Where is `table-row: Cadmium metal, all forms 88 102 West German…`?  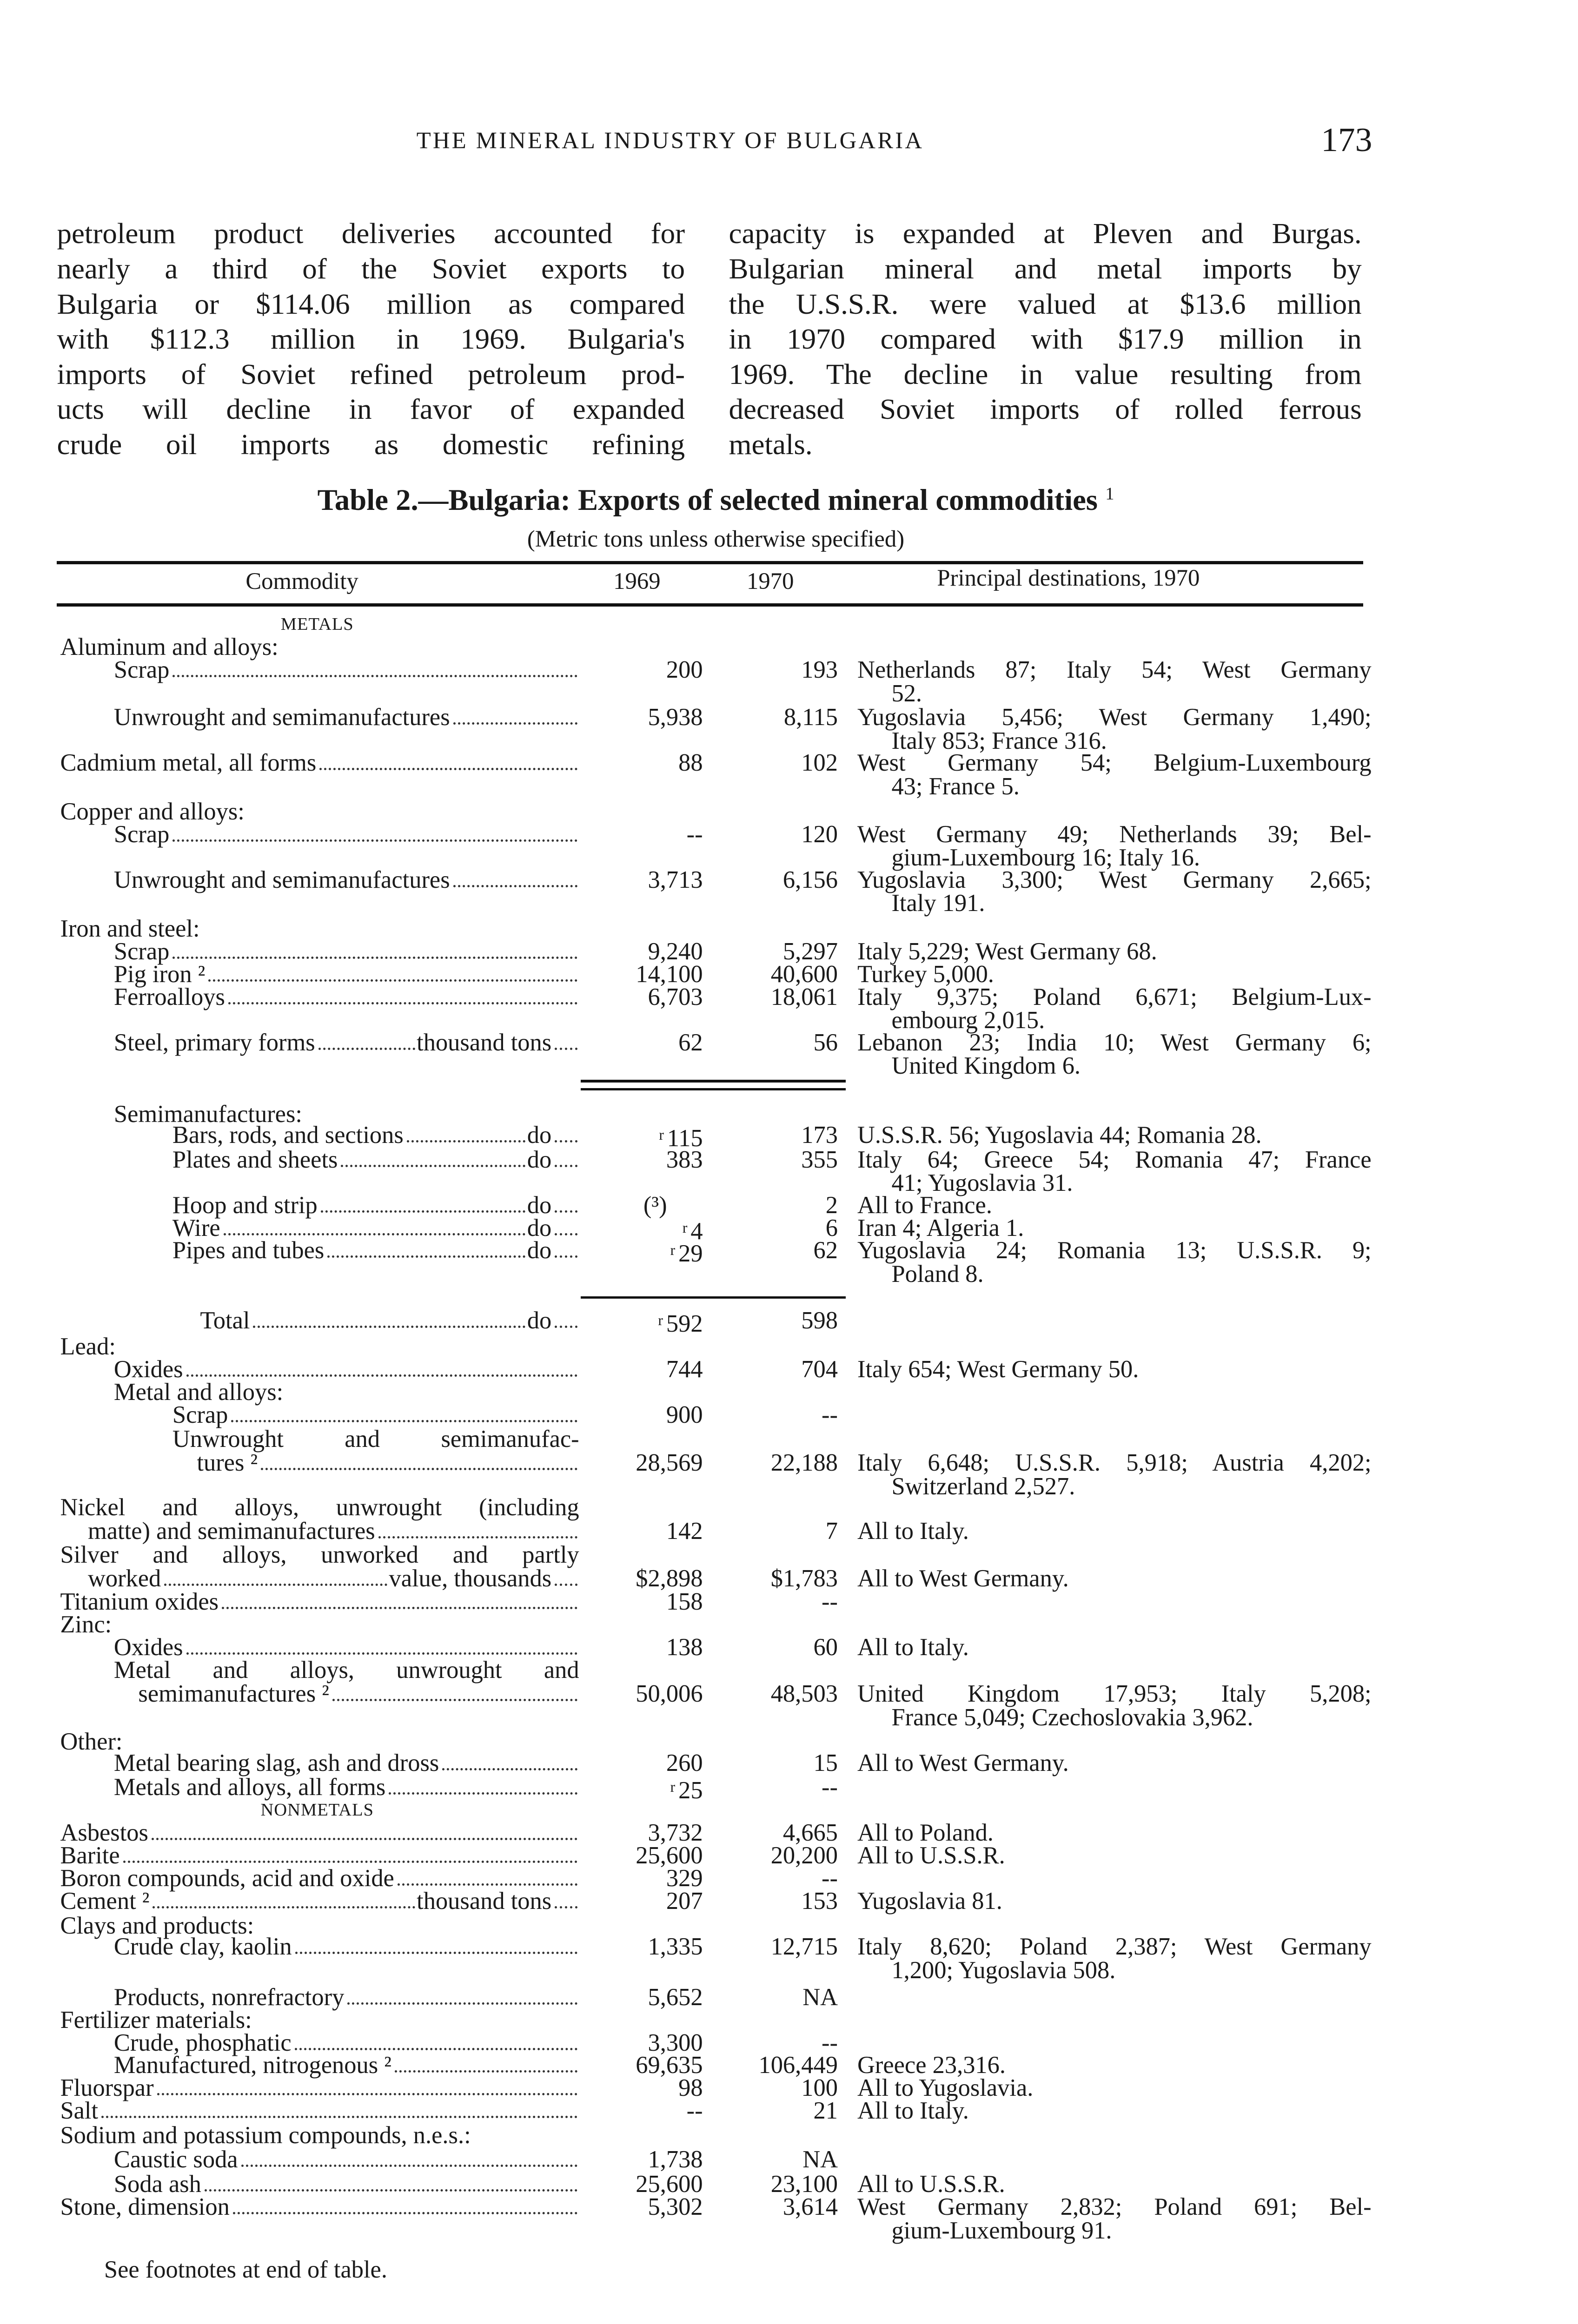
table-row: Cadmium metal, all forms 88 102 West German… is located at coordinates (789, 774).